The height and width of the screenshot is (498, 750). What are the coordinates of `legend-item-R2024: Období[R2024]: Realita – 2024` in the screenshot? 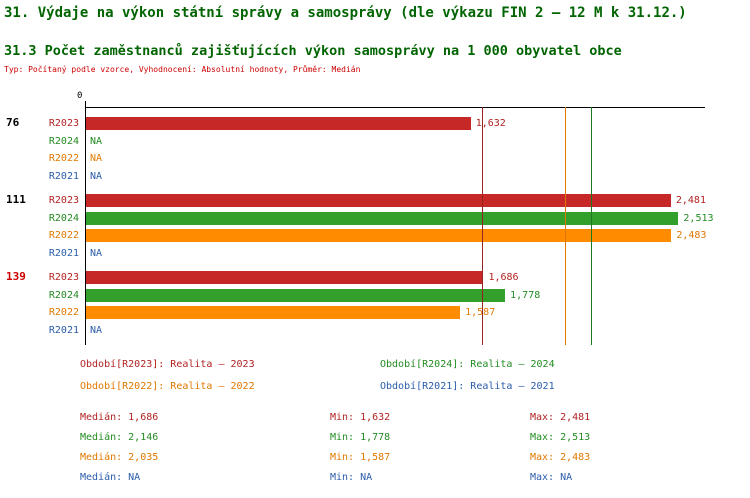 It's located at (467, 364).